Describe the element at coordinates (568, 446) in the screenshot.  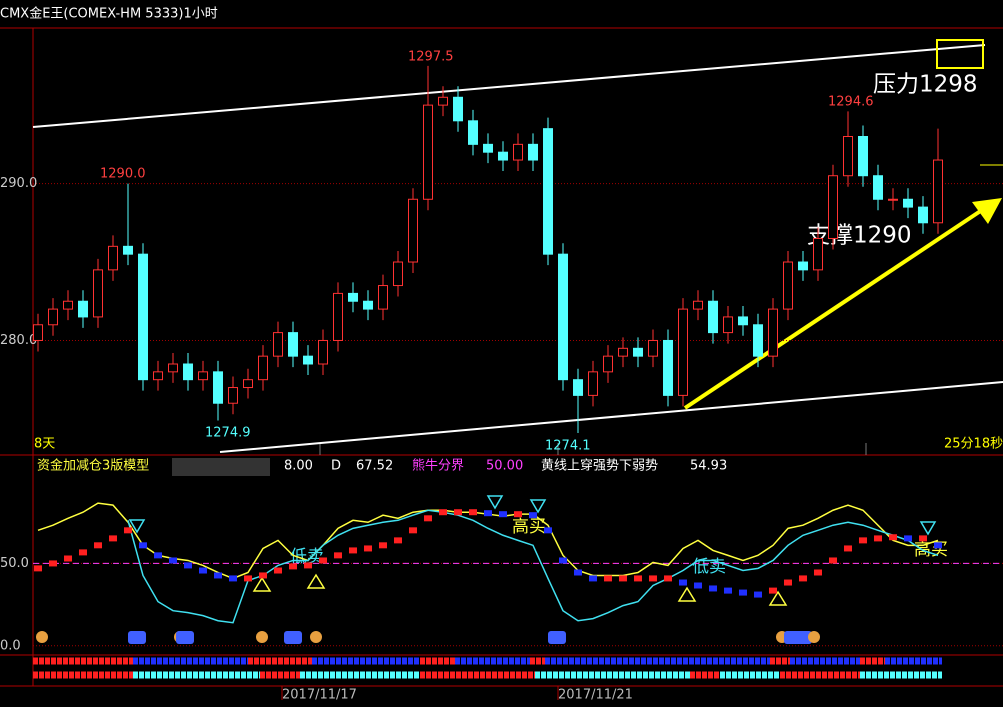
I see `price-annotation: 1274.1` at that location.